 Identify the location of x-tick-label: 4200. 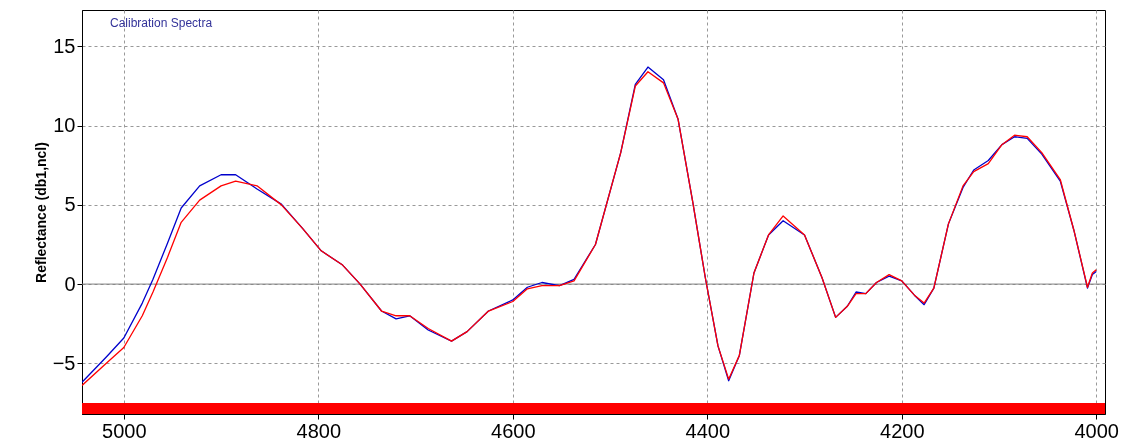
(902, 430).